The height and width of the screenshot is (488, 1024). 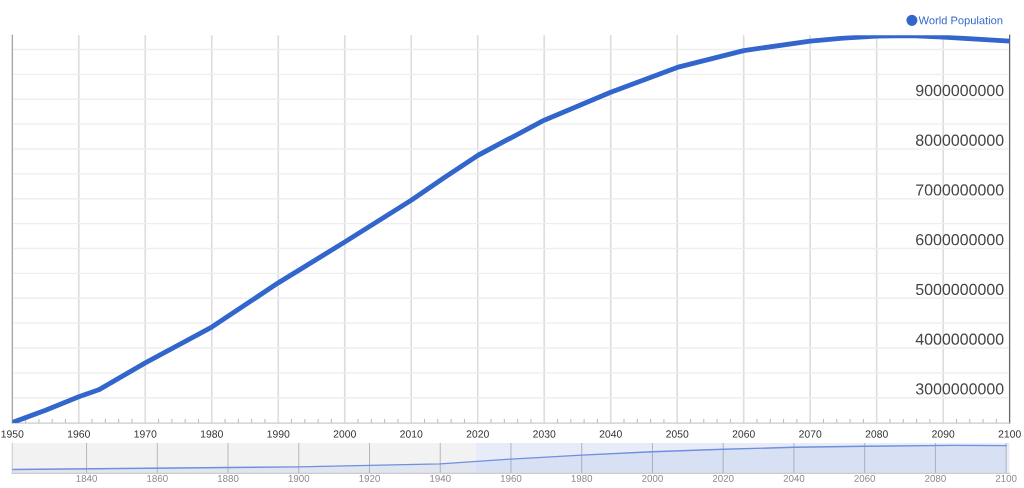 I want to click on x-tick-label: 2010, so click(x=411, y=434).